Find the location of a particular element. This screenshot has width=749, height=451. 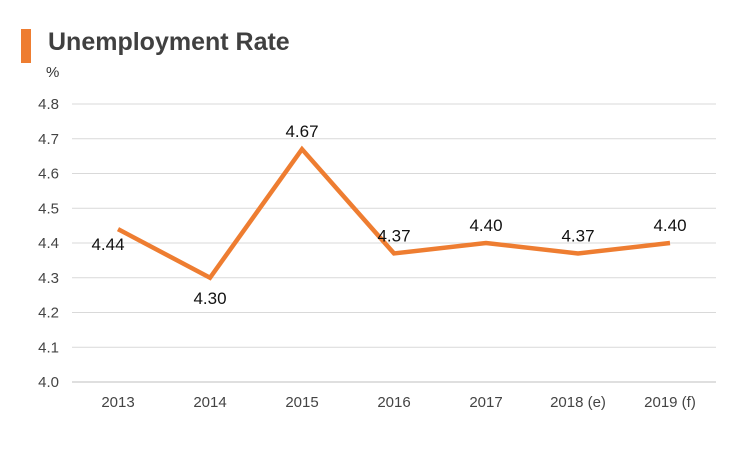

x-tick-label: 2019 (f) is located at coordinates (670, 402).